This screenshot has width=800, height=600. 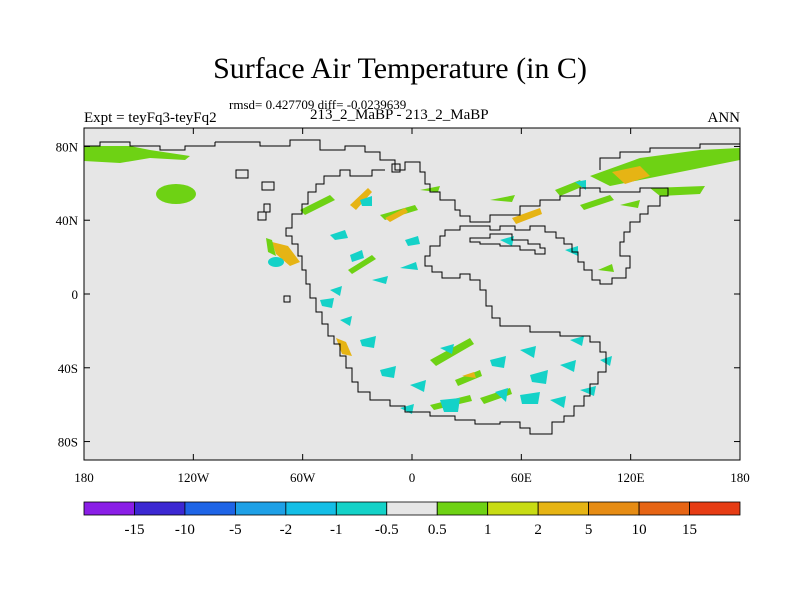 What do you see at coordinates (276, 262) in the screenshot?
I see `anomaly-patch-west-coast-cool` at bounding box center [276, 262].